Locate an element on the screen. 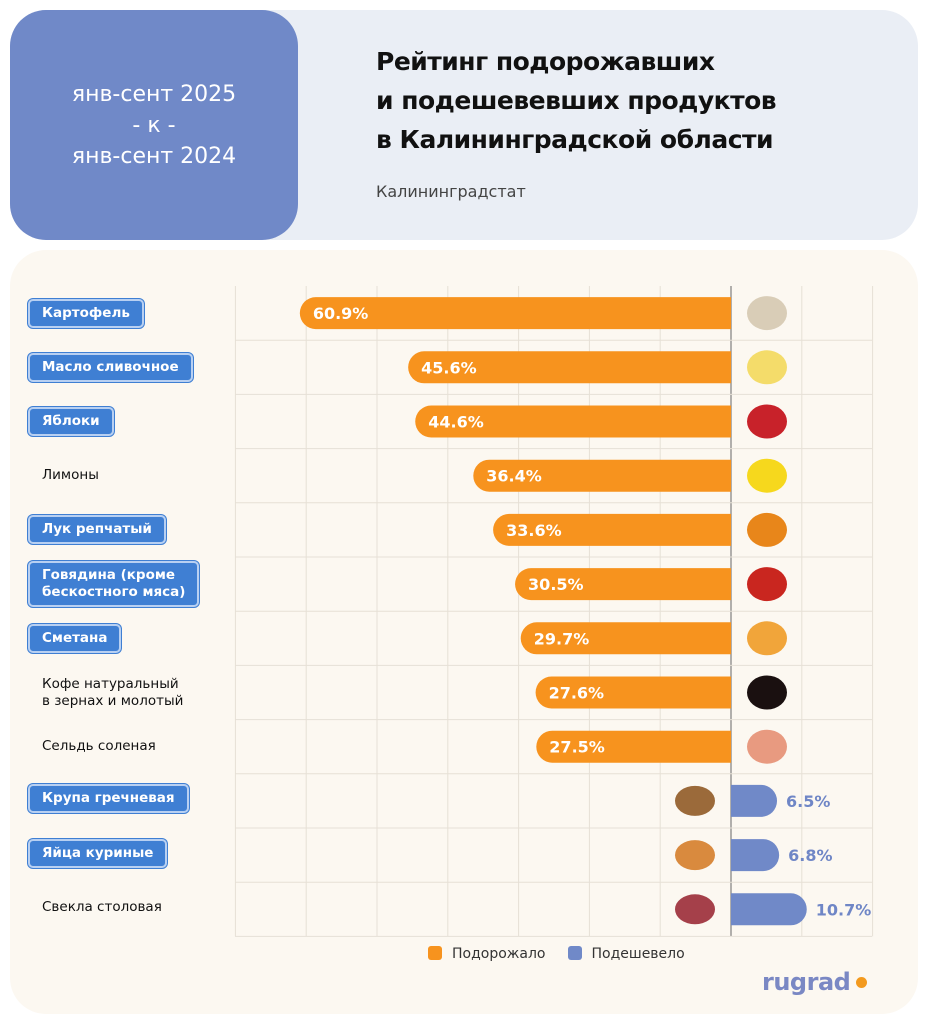 This screenshot has width=928, height=1024. category-label-text: Лимоны is located at coordinates (70, 475).